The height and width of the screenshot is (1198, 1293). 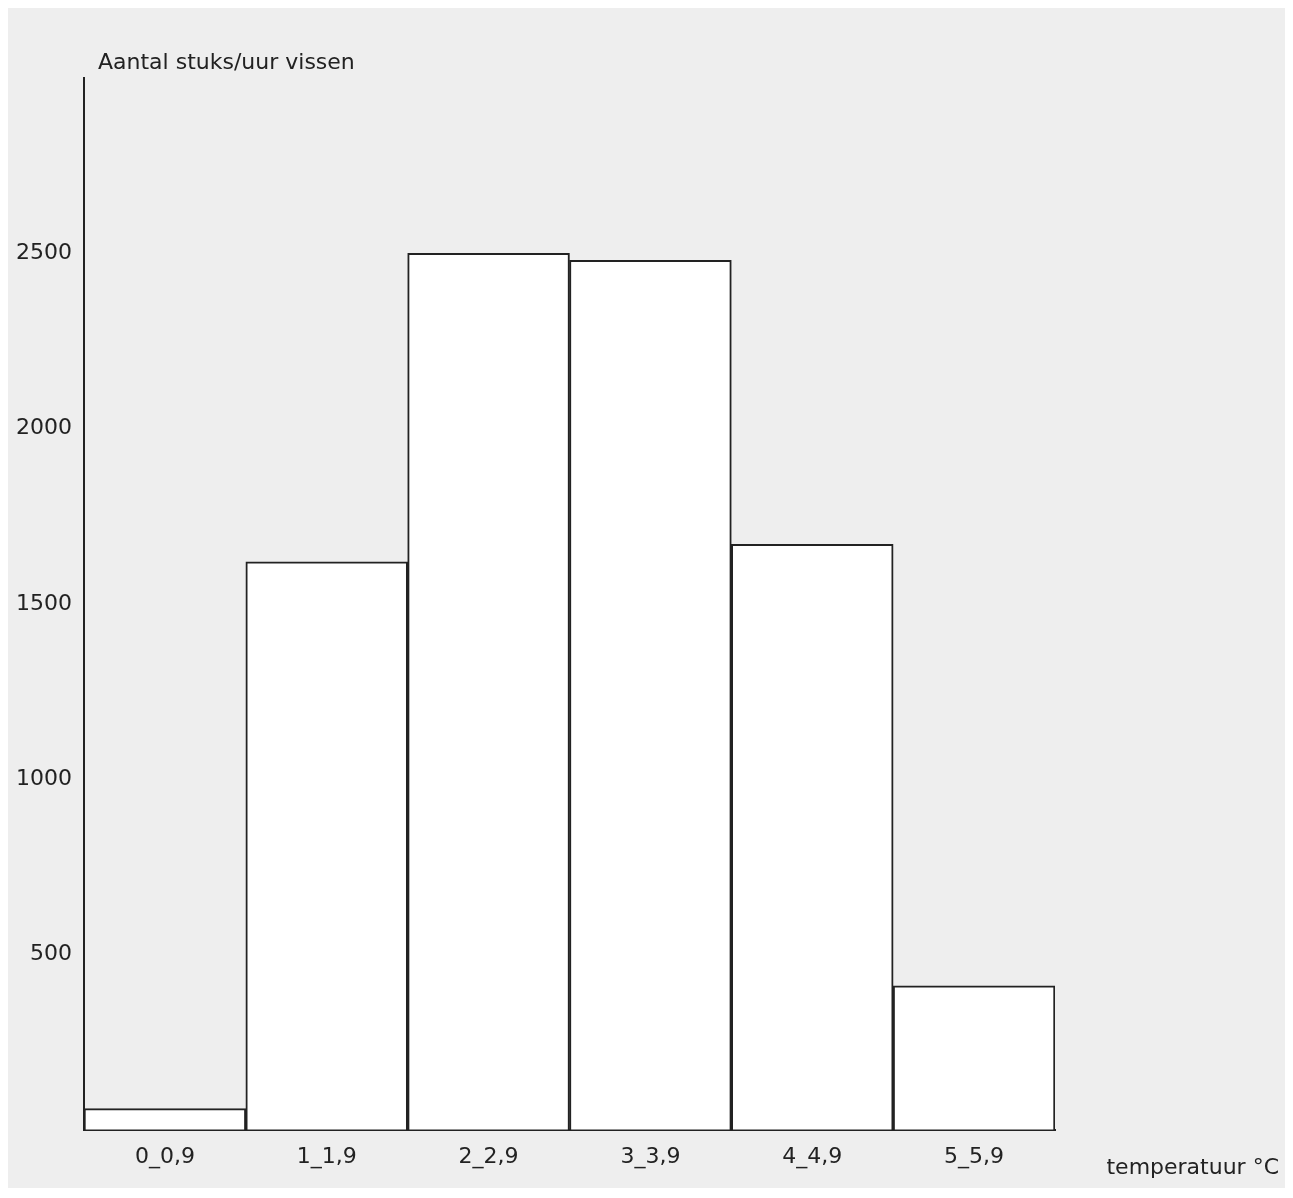 What do you see at coordinates (488, 1155) in the screenshot?
I see `x-tick-label: 2_2,9` at bounding box center [488, 1155].